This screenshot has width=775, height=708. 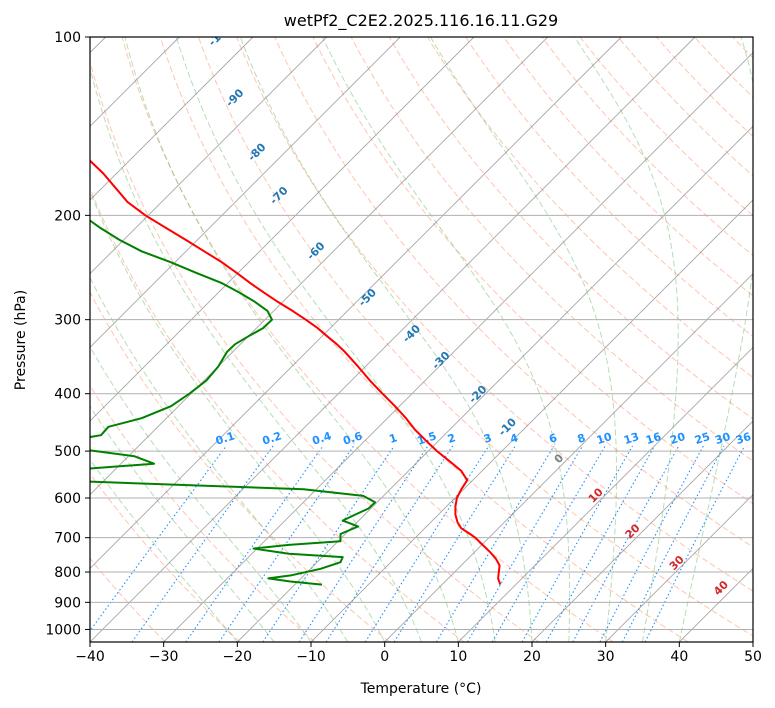 What do you see at coordinates (451, 438) in the screenshot?
I see `mixing-ratio-label: 2` at bounding box center [451, 438].